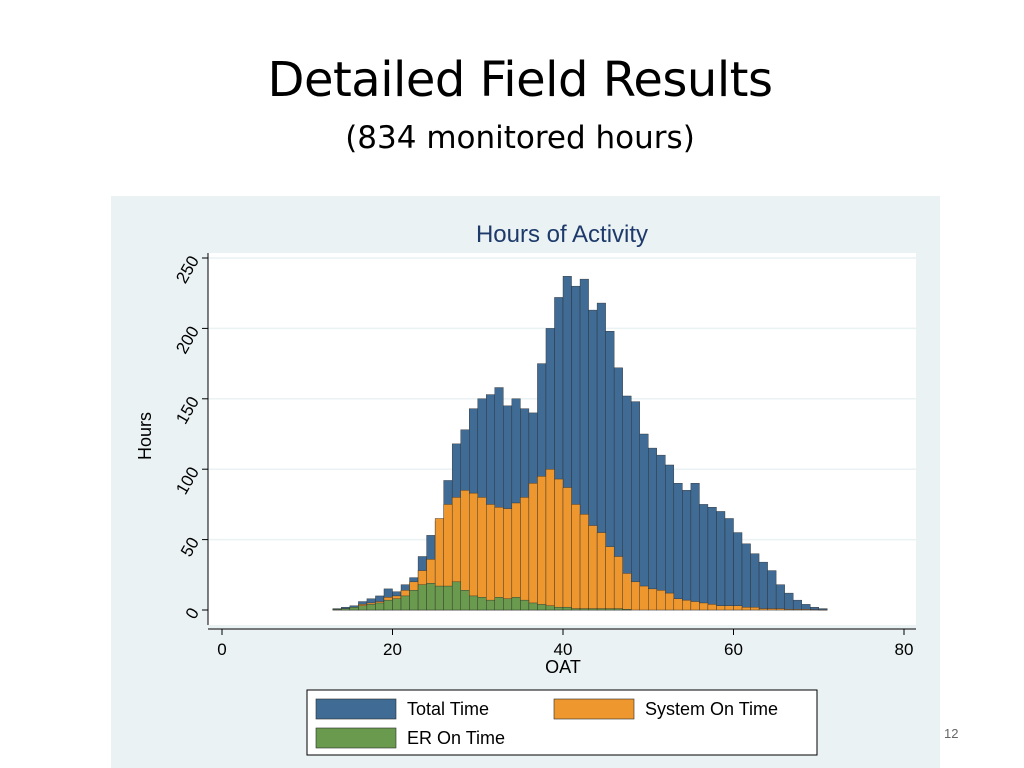 The image size is (1024, 768). I want to click on y-tick-label: 0, so click(192, 614).